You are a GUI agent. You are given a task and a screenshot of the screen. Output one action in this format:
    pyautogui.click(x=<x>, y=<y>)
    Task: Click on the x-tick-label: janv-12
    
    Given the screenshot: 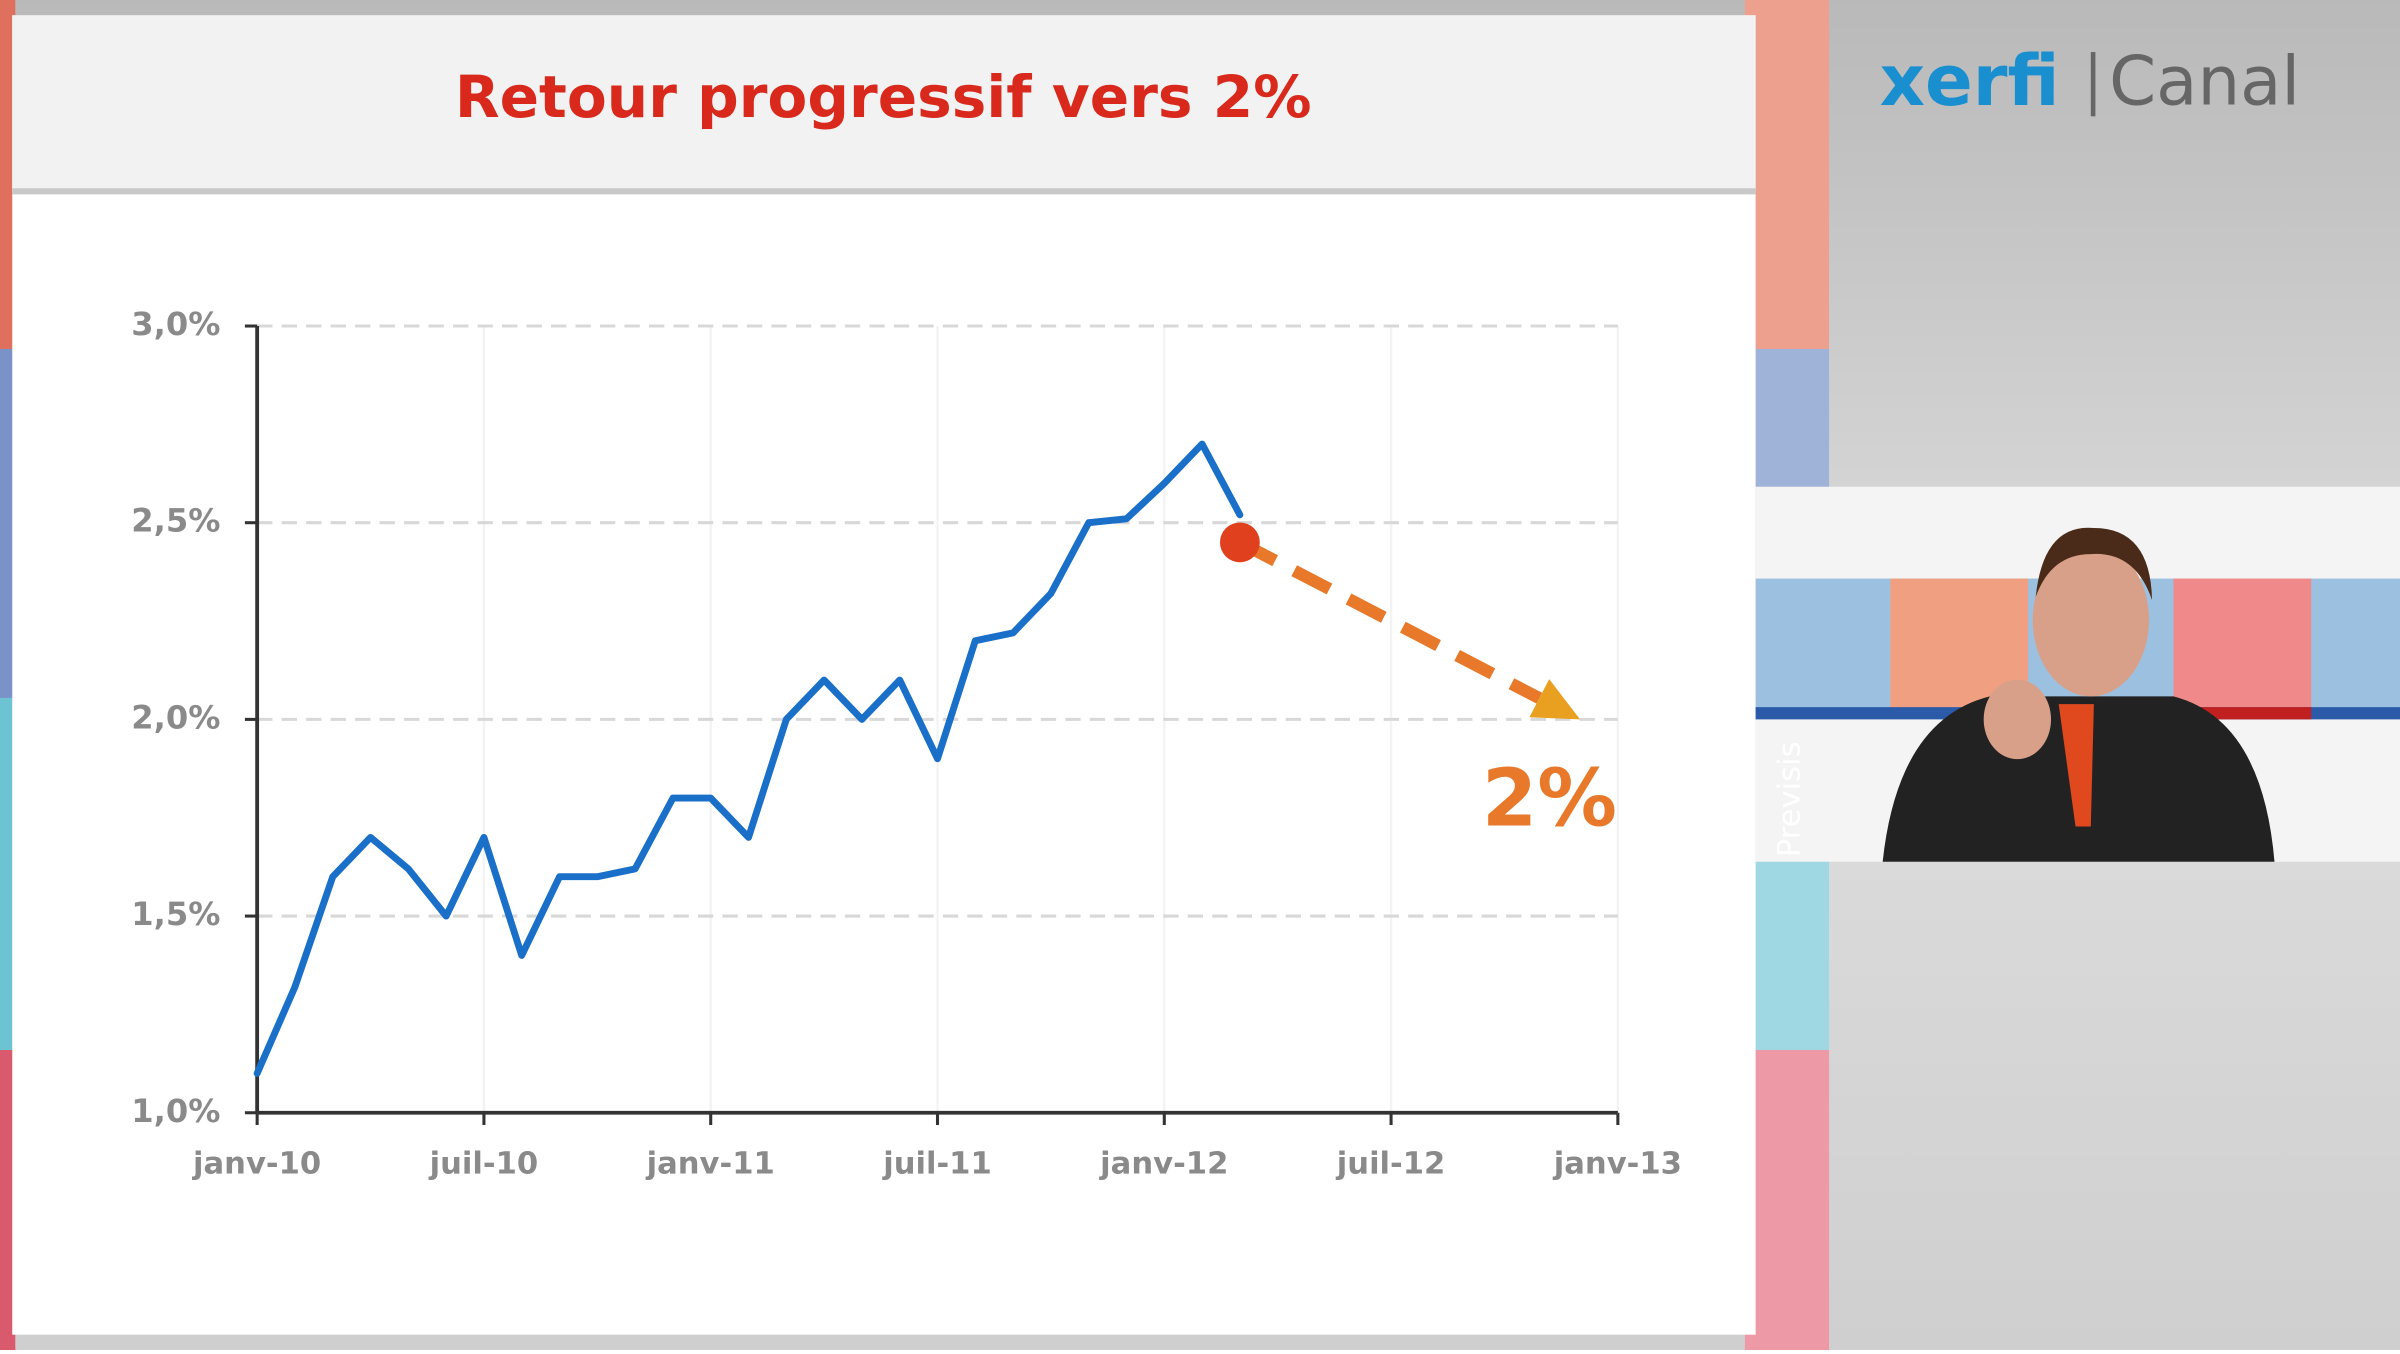 What is the action you would take?
    pyautogui.click(x=1163, y=1163)
    